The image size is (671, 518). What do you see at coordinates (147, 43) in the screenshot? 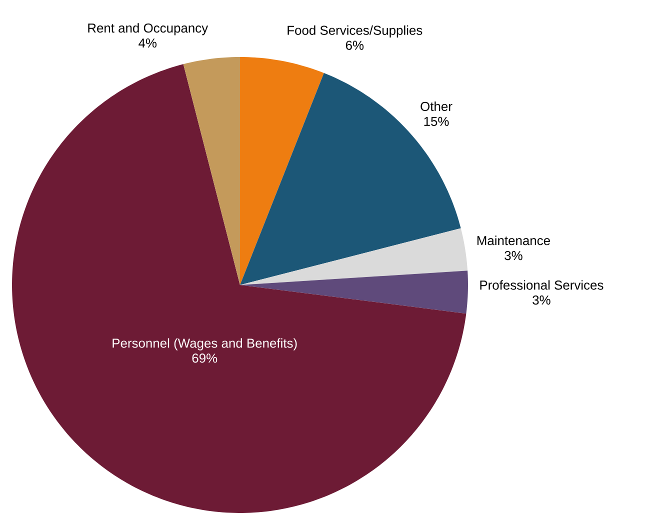
I see `data-label: 4%` at bounding box center [147, 43].